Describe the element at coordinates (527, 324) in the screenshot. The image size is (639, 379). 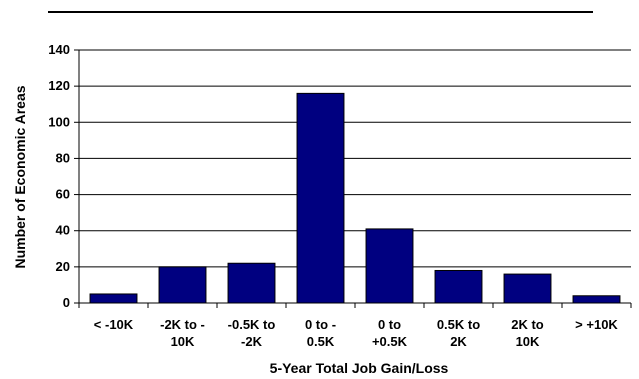
I see `x-category-label: 2K to` at that location.